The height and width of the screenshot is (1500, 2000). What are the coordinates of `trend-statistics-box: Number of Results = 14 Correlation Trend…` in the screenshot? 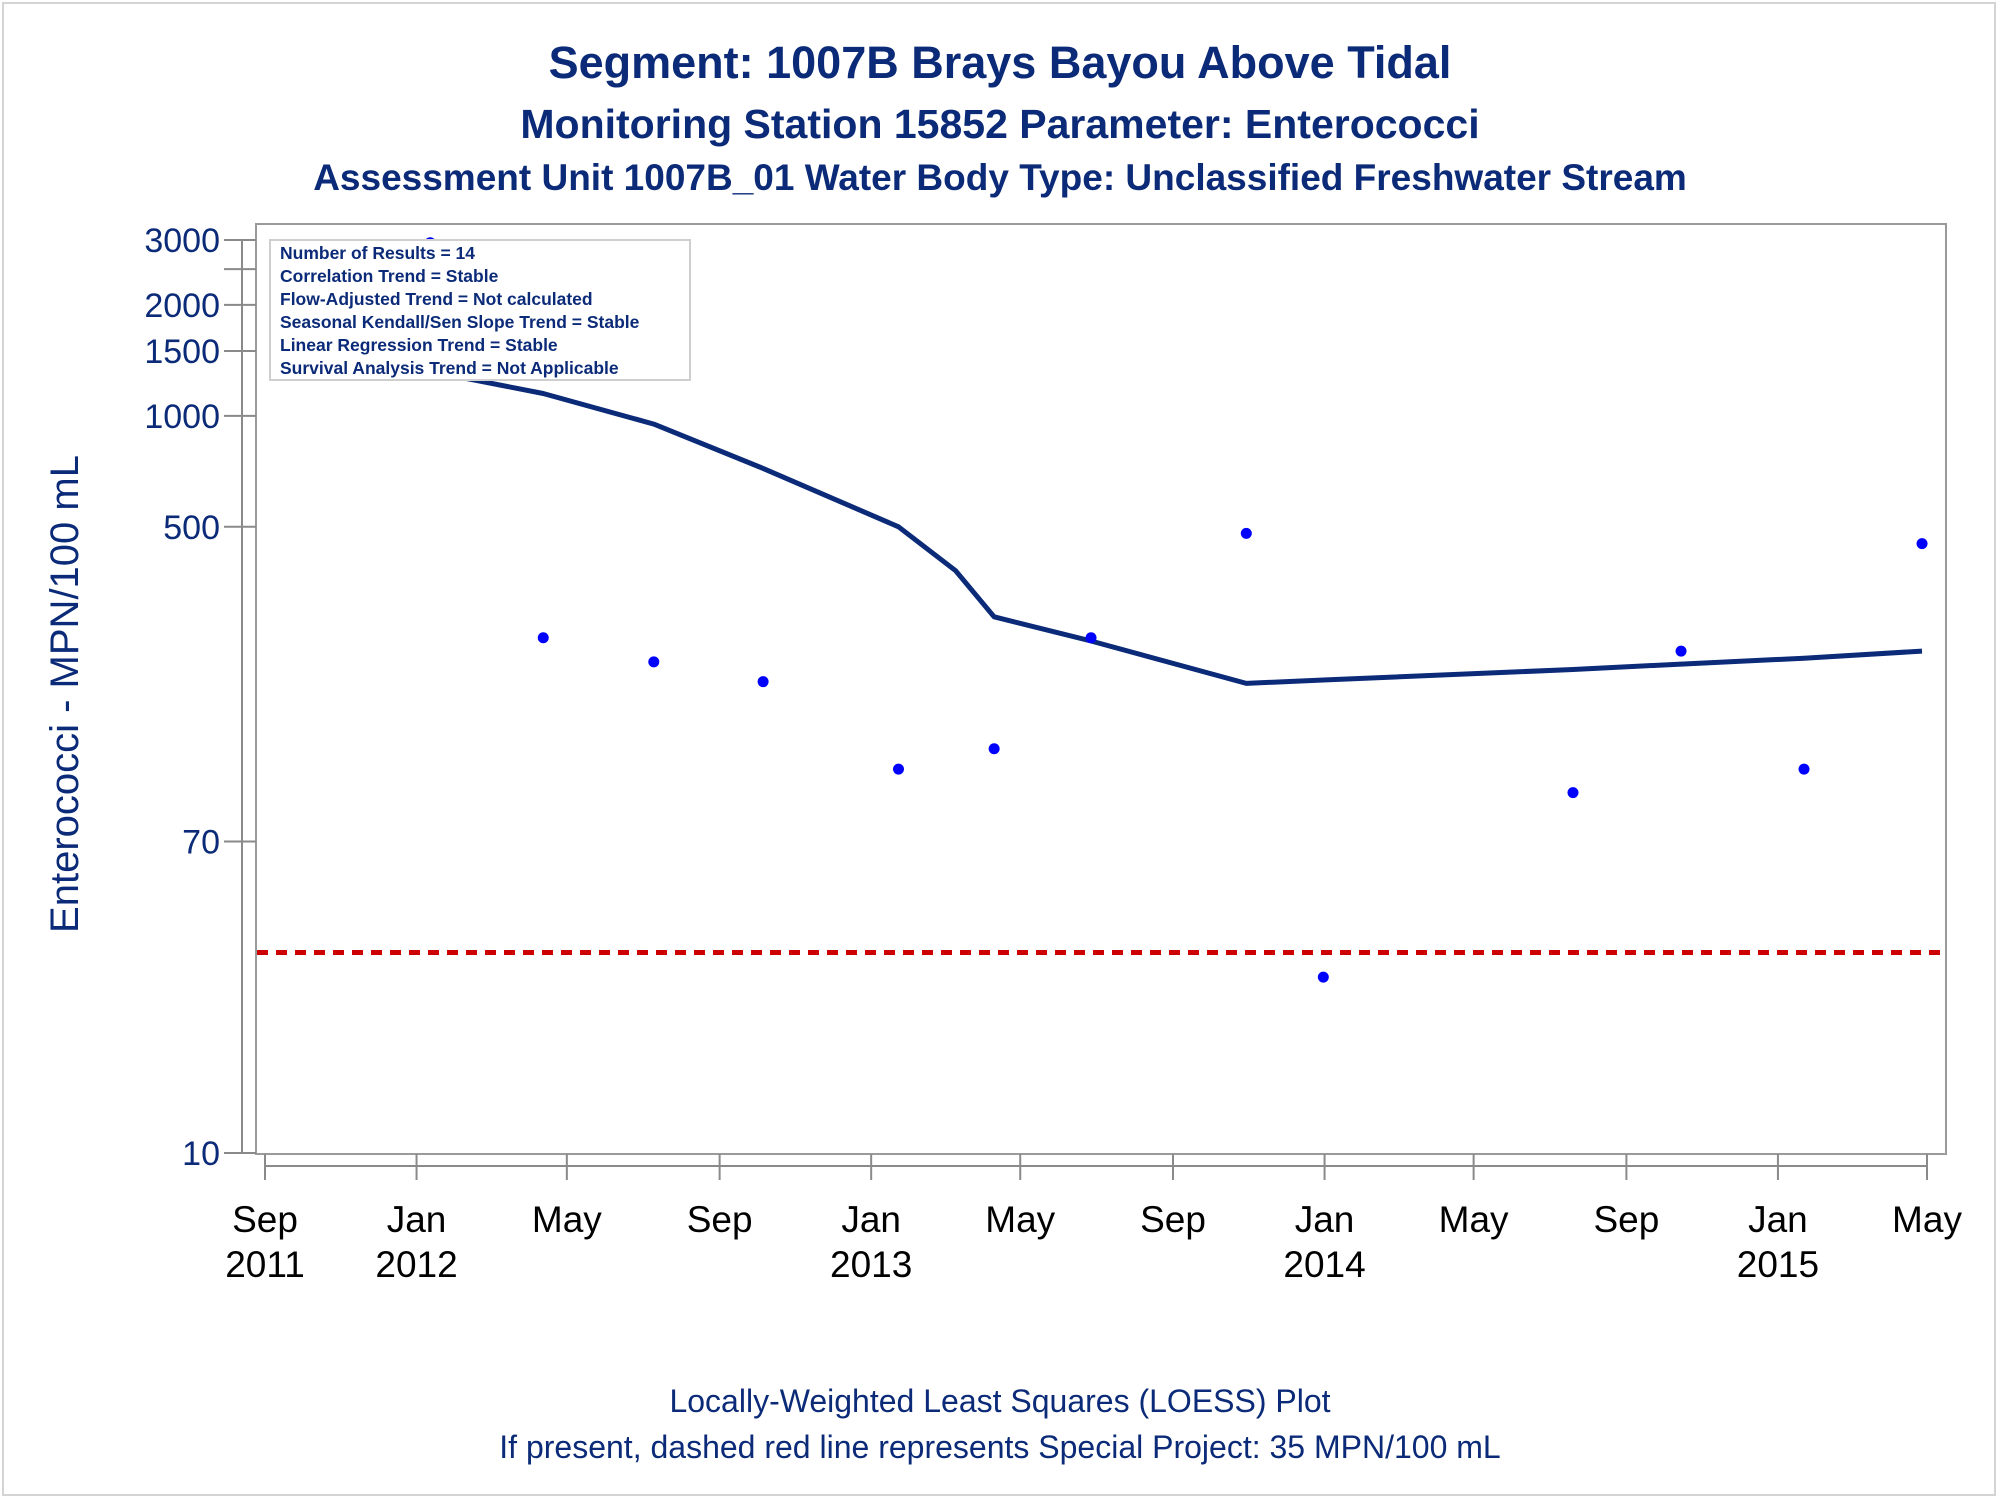 It's located at (480, 310).